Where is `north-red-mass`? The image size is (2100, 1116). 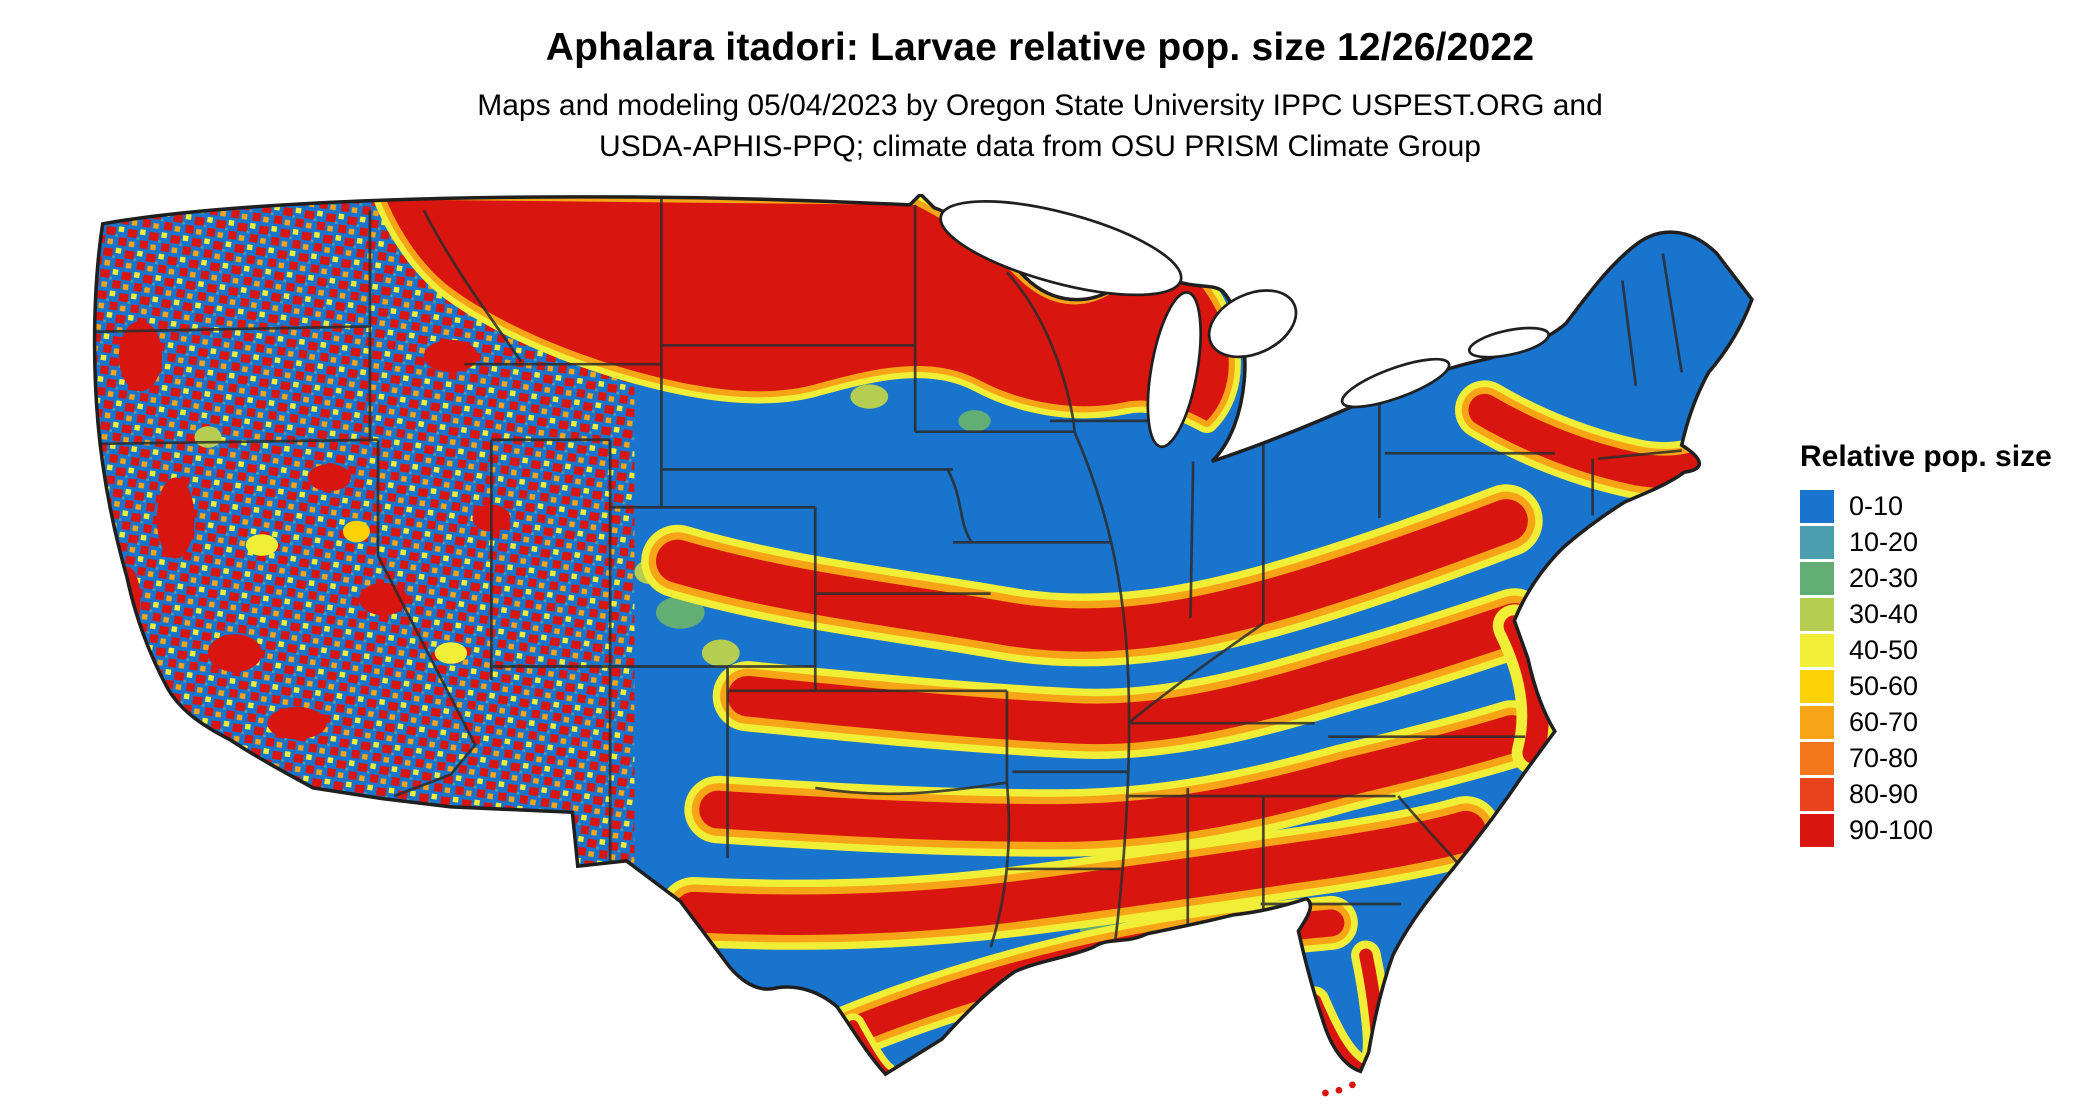 north-red-mass is located at coordinates (807, 314).